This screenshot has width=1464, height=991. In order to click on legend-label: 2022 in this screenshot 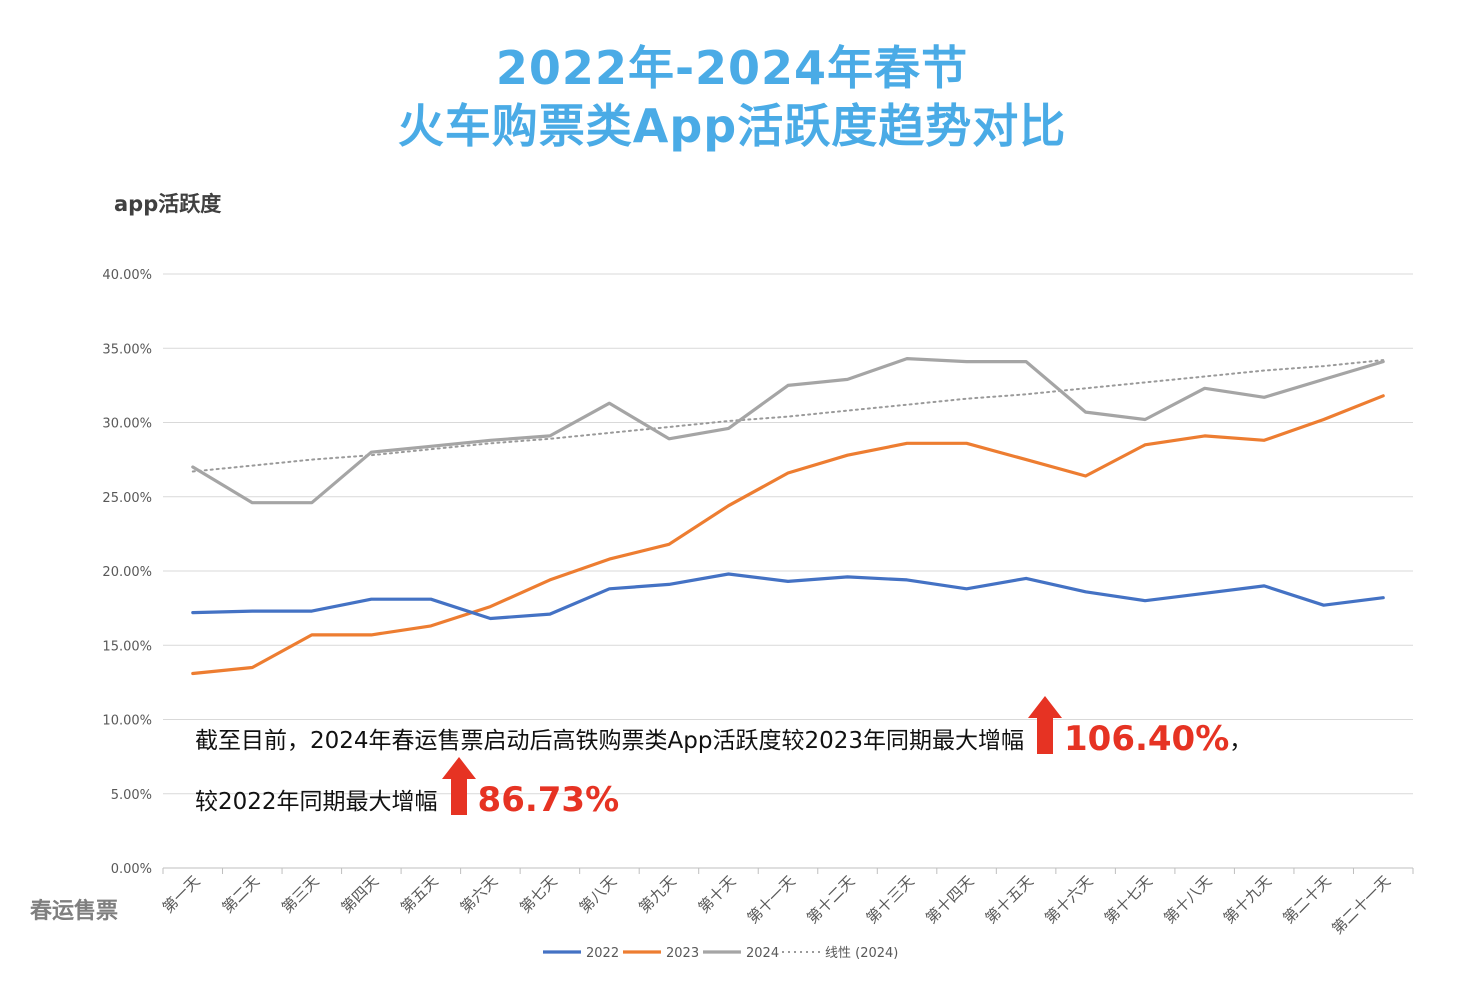, I will do `click(602, 953)`.